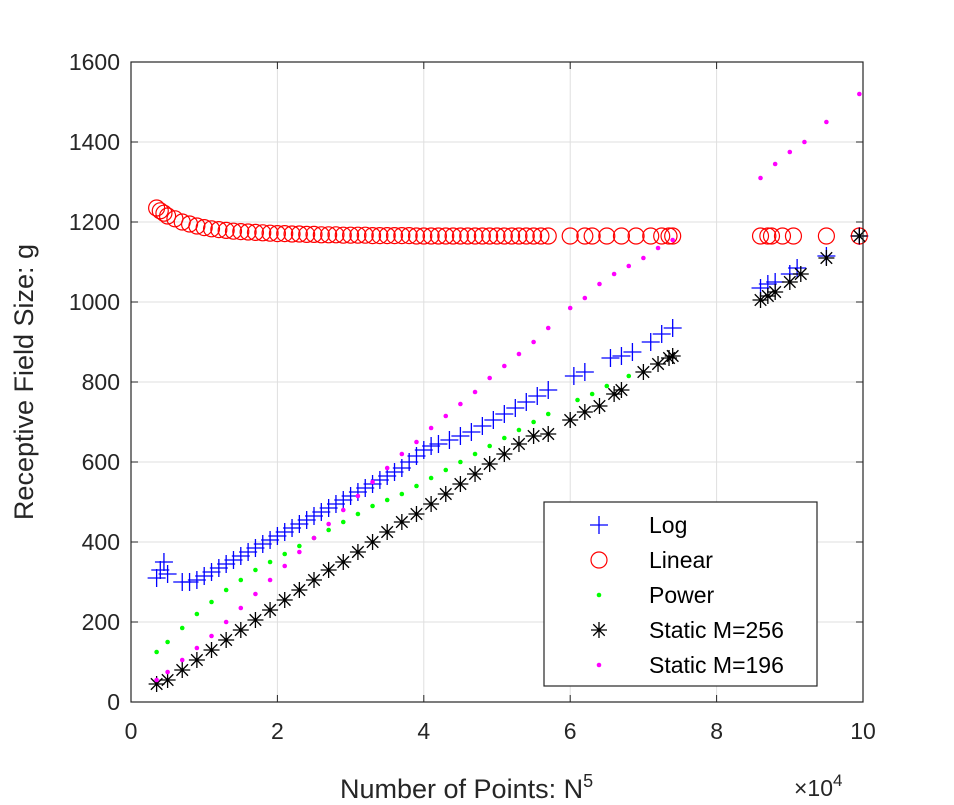 The height and width of the screenshot is (805, 954). Describe the element at coordinates (101, 542) in the screenshot. I see `y-tick-label: 400` at that location.